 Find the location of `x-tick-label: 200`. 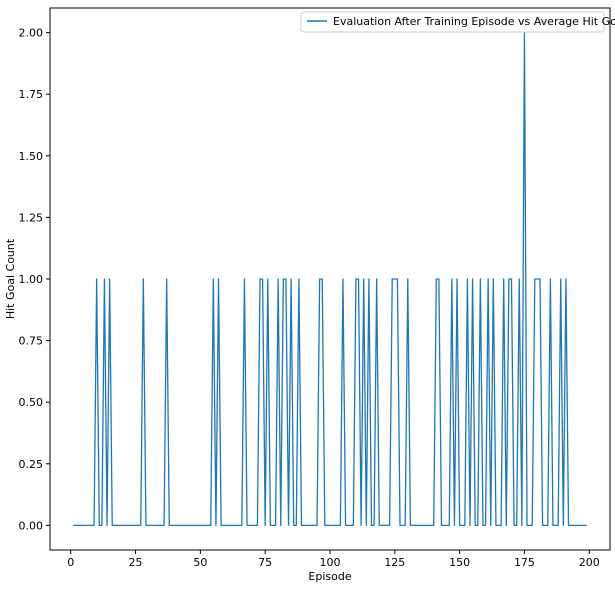

x-tick-label: 200 is located at coordinates (589, 562).